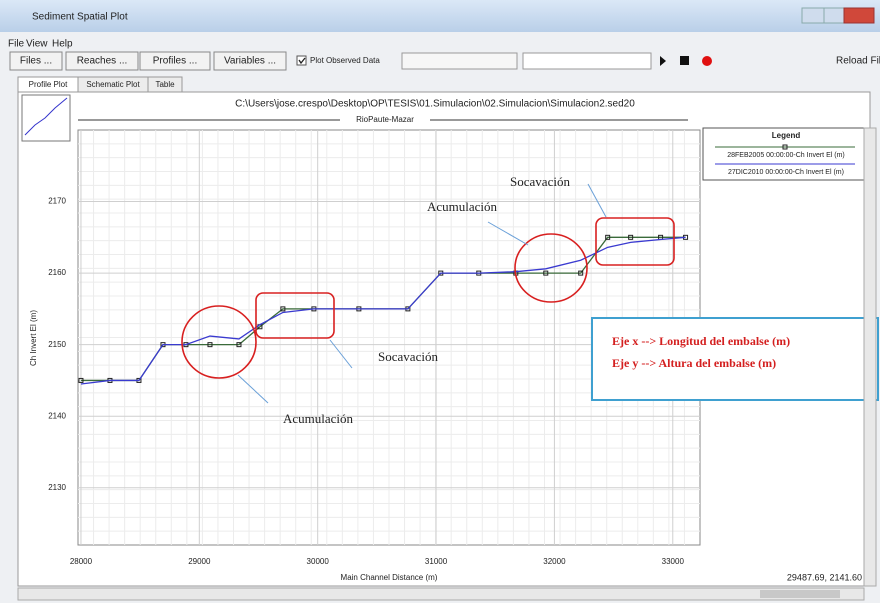 Image resolution: width=880 pixels, height=603 pixels. What do you see at coordinates (663, 61) in the screenshot?
I see `play-button` at bounding box center [663, 61].